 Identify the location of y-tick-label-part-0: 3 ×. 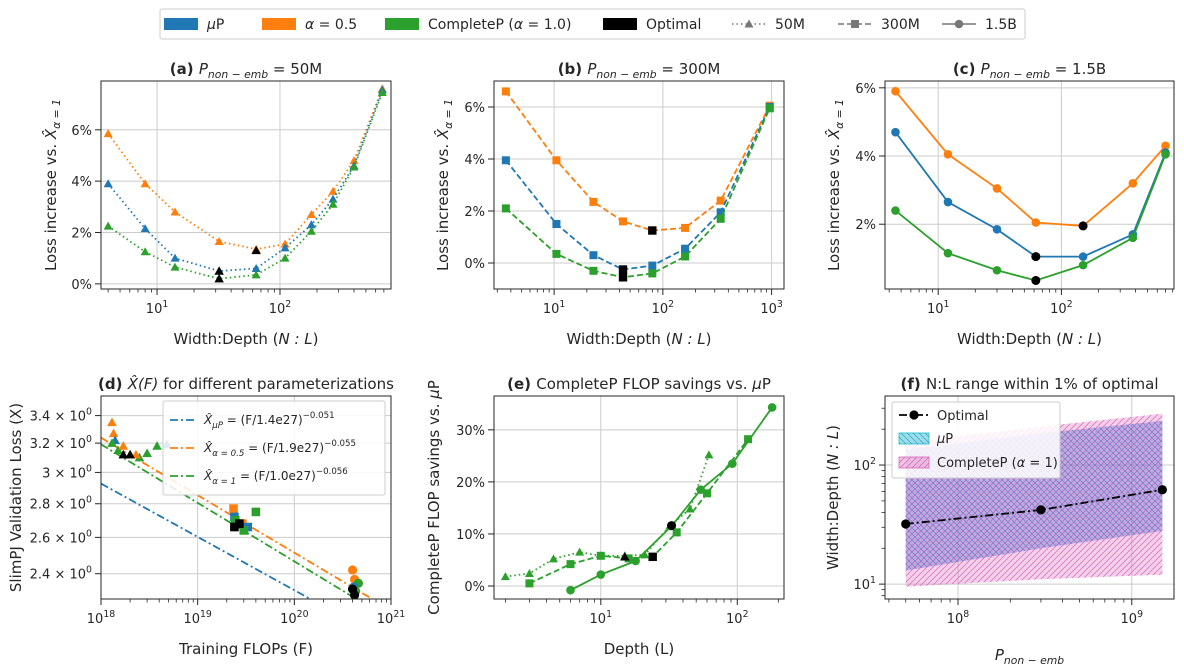
(55, 473).